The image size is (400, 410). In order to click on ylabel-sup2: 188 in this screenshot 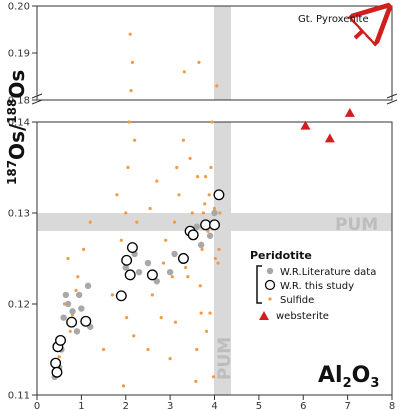, I will do `click(12, 111)`.